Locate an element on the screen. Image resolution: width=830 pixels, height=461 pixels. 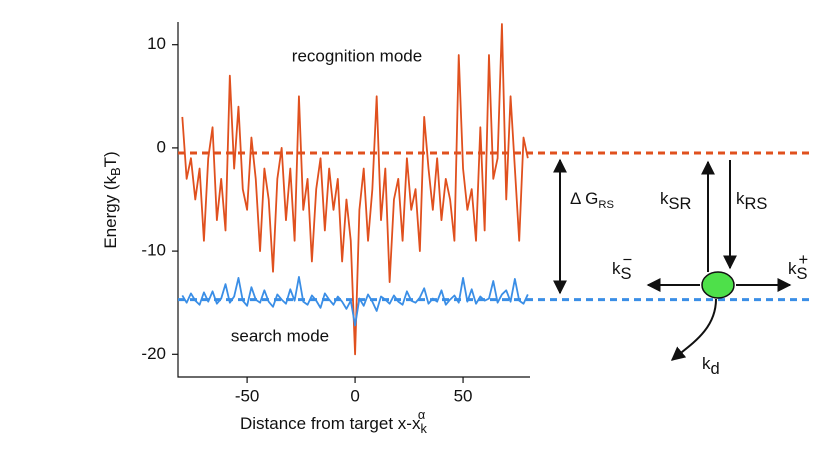
y-axis-label-main: Energy (k is located at coordinates (110, 211).